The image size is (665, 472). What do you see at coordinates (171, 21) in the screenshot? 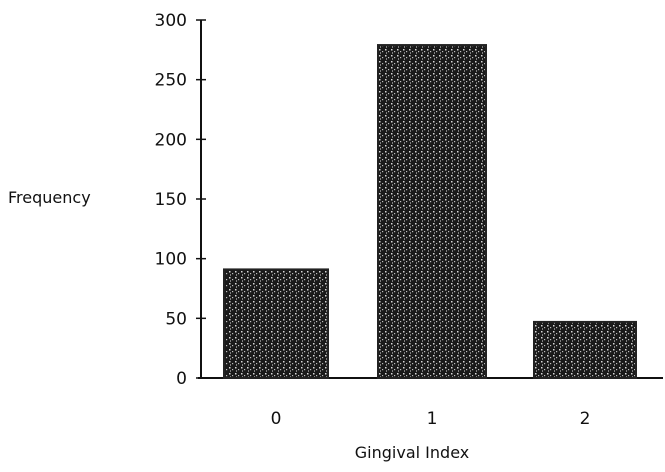
I see `y-tick-label: 300` at bounding box center [171, 21].